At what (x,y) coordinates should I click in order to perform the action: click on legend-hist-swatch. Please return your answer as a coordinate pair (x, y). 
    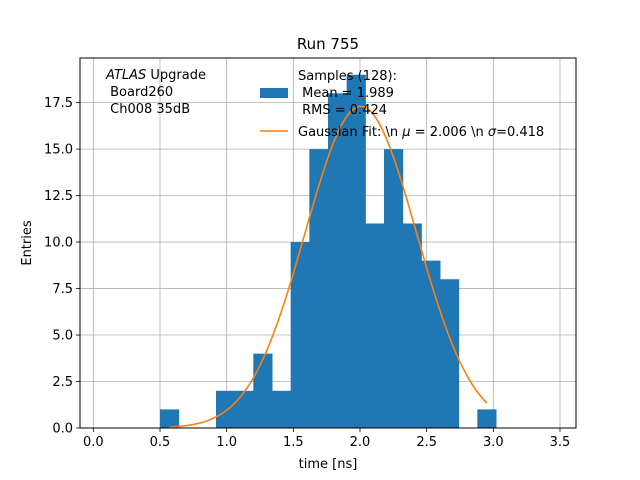
    Looking at the image, I should click on (274, 93).